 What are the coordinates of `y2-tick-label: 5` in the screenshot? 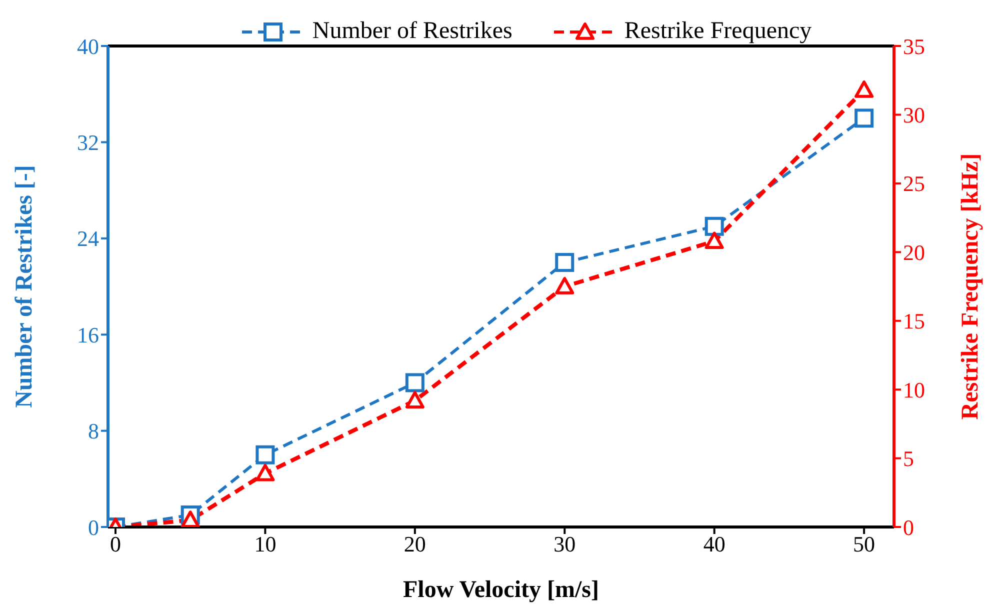 It's located at (908, 459).